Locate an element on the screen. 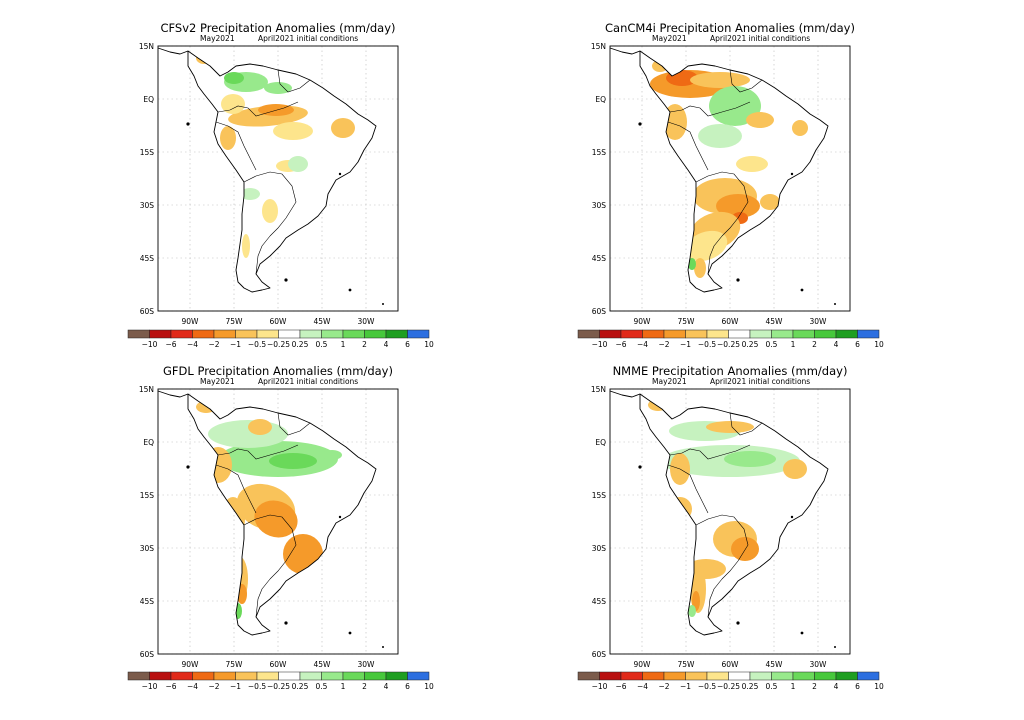 This screenshot has height=720, width=1024. colorbar-label: −0.25 is located at coordinates (278, 344).